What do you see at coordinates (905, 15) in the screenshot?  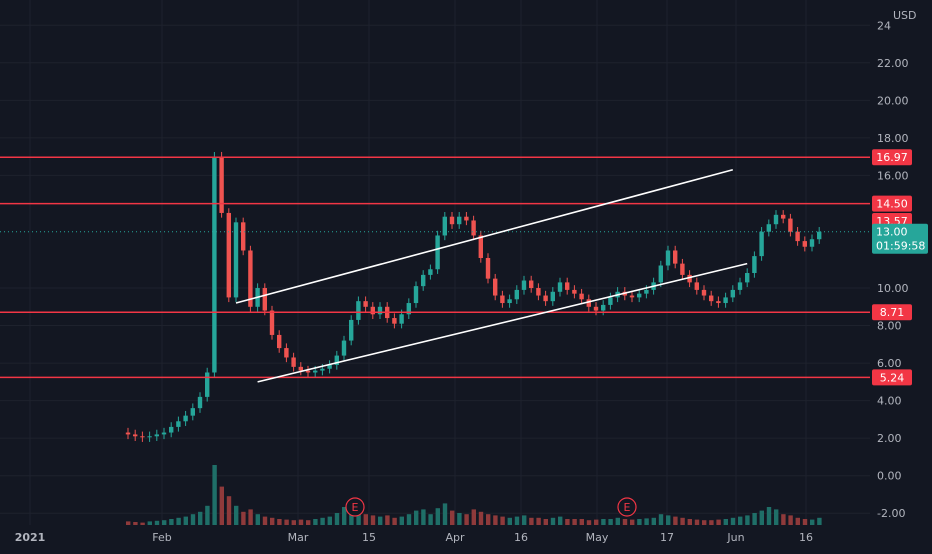 I see `currency-label: USD` at bounding box center [905, 15].